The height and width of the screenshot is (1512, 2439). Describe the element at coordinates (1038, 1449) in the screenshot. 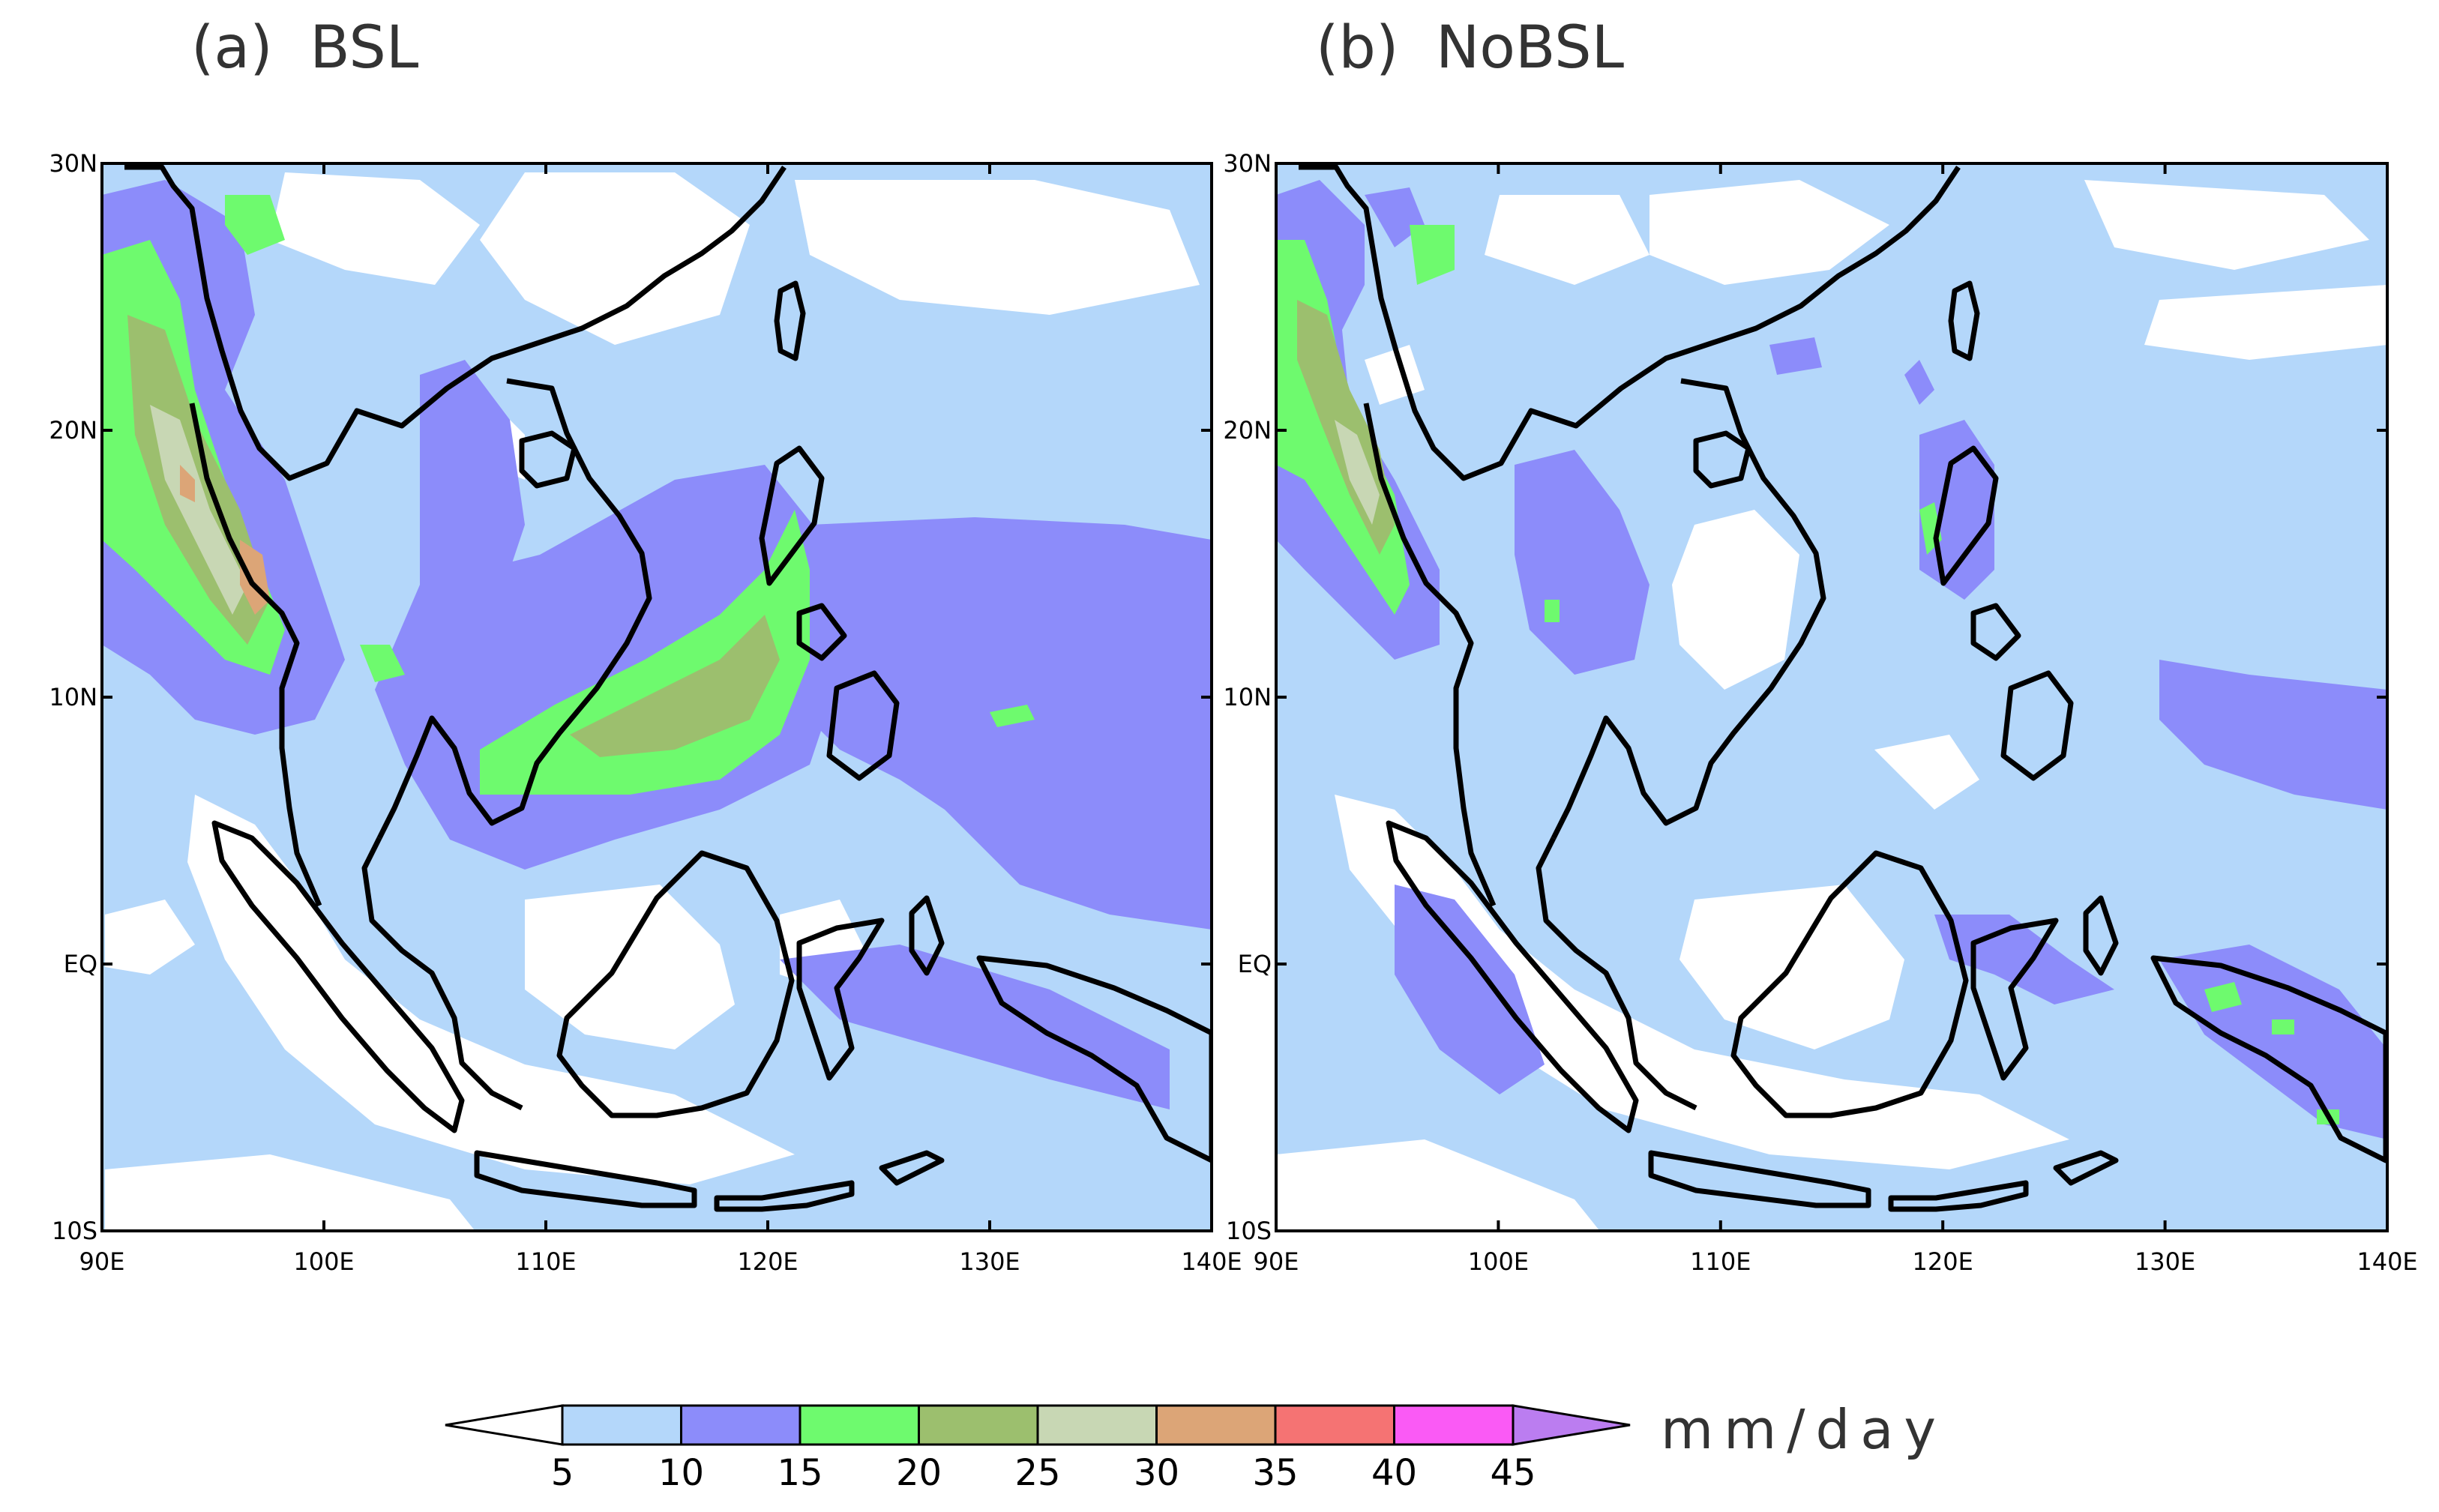

I see `colorbar: 5 10 15 20 25 30 35 40 45` at that location.